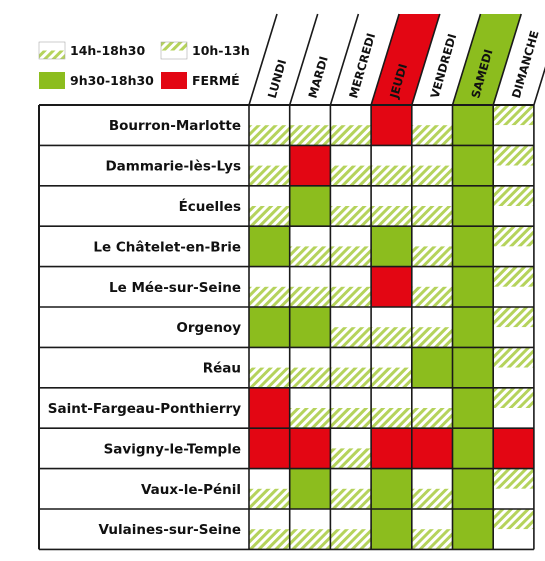 This screenshot has width=545, height=561. Describe the element at coordinates (317, 77) in the screenshot. I see `day-label: MARDI` at that location.